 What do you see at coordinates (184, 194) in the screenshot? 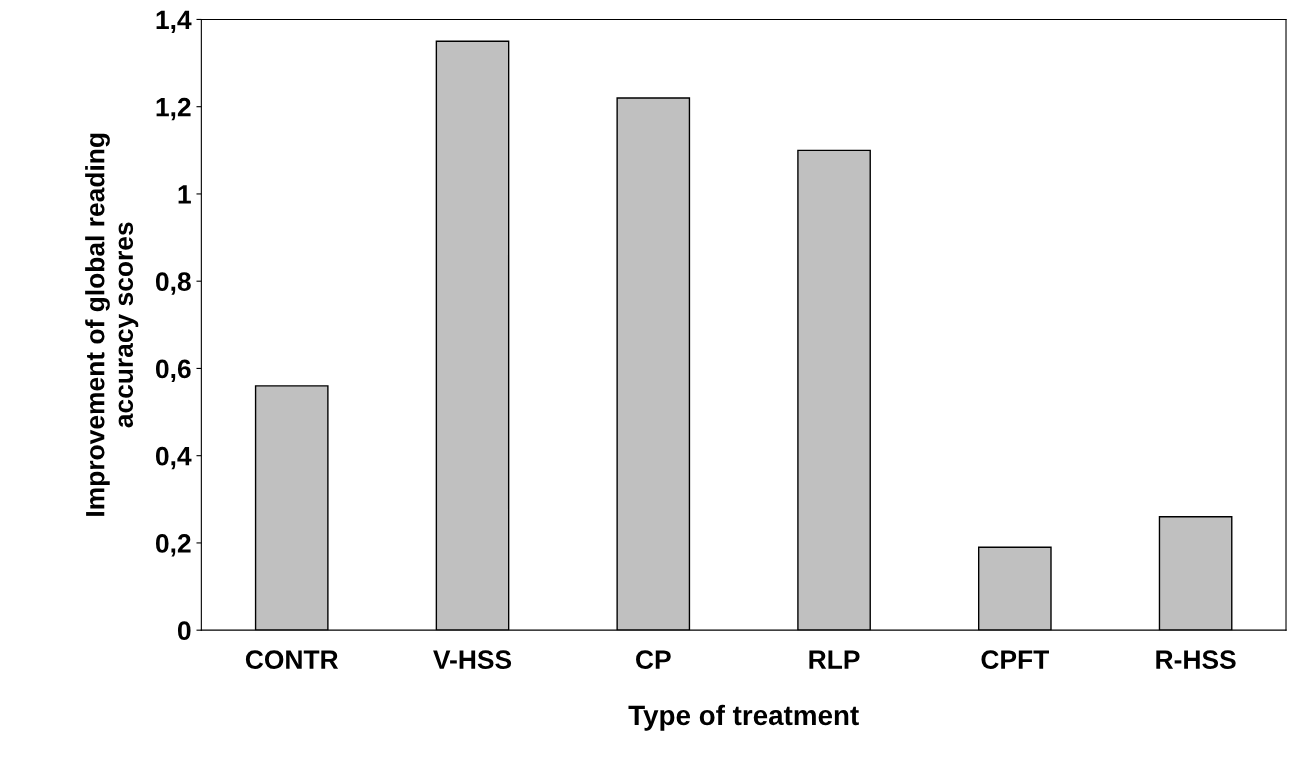
I see `y-tick-label: 1` at bounding box center [184, 194].